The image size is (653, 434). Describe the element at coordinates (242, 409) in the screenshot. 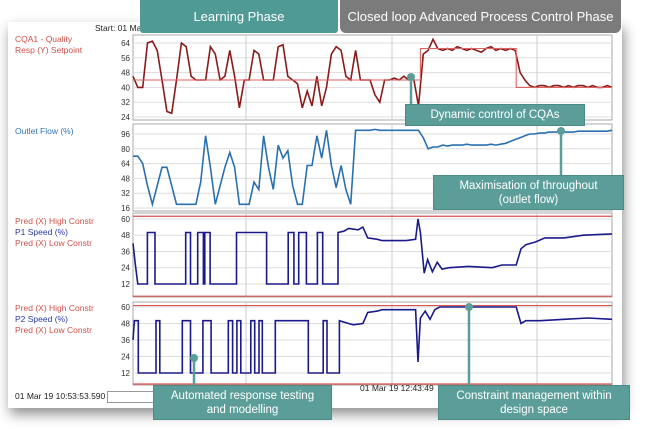

I see `callout-line: and modelling` at that location.